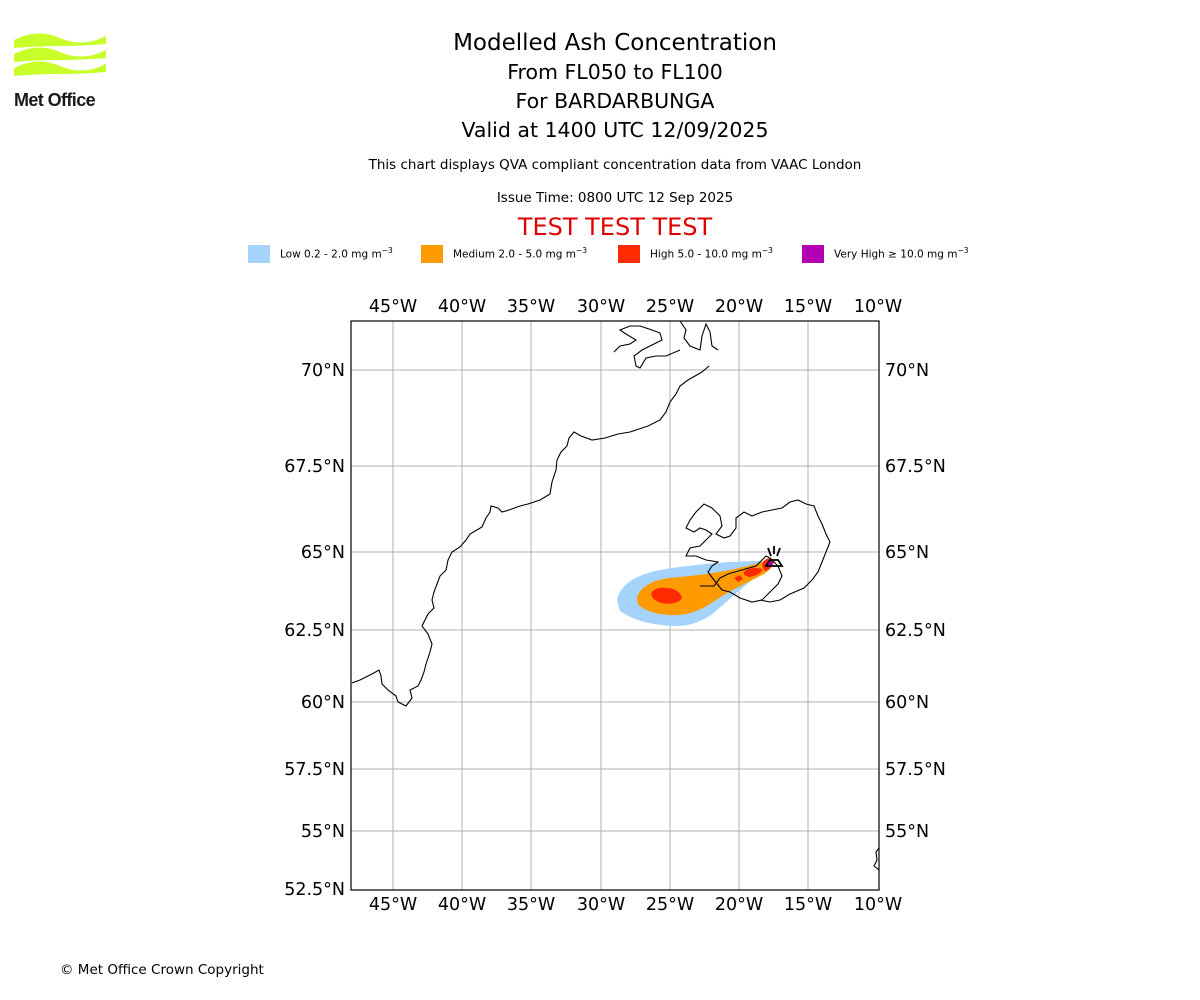 Image resolution: width=1200 pixels, height=1000 pixels. Describe the element at coordinates (615, 130) in the screenshot. I see `valid-time: Valid at 1400 UTC 12/09/2025` at that location.